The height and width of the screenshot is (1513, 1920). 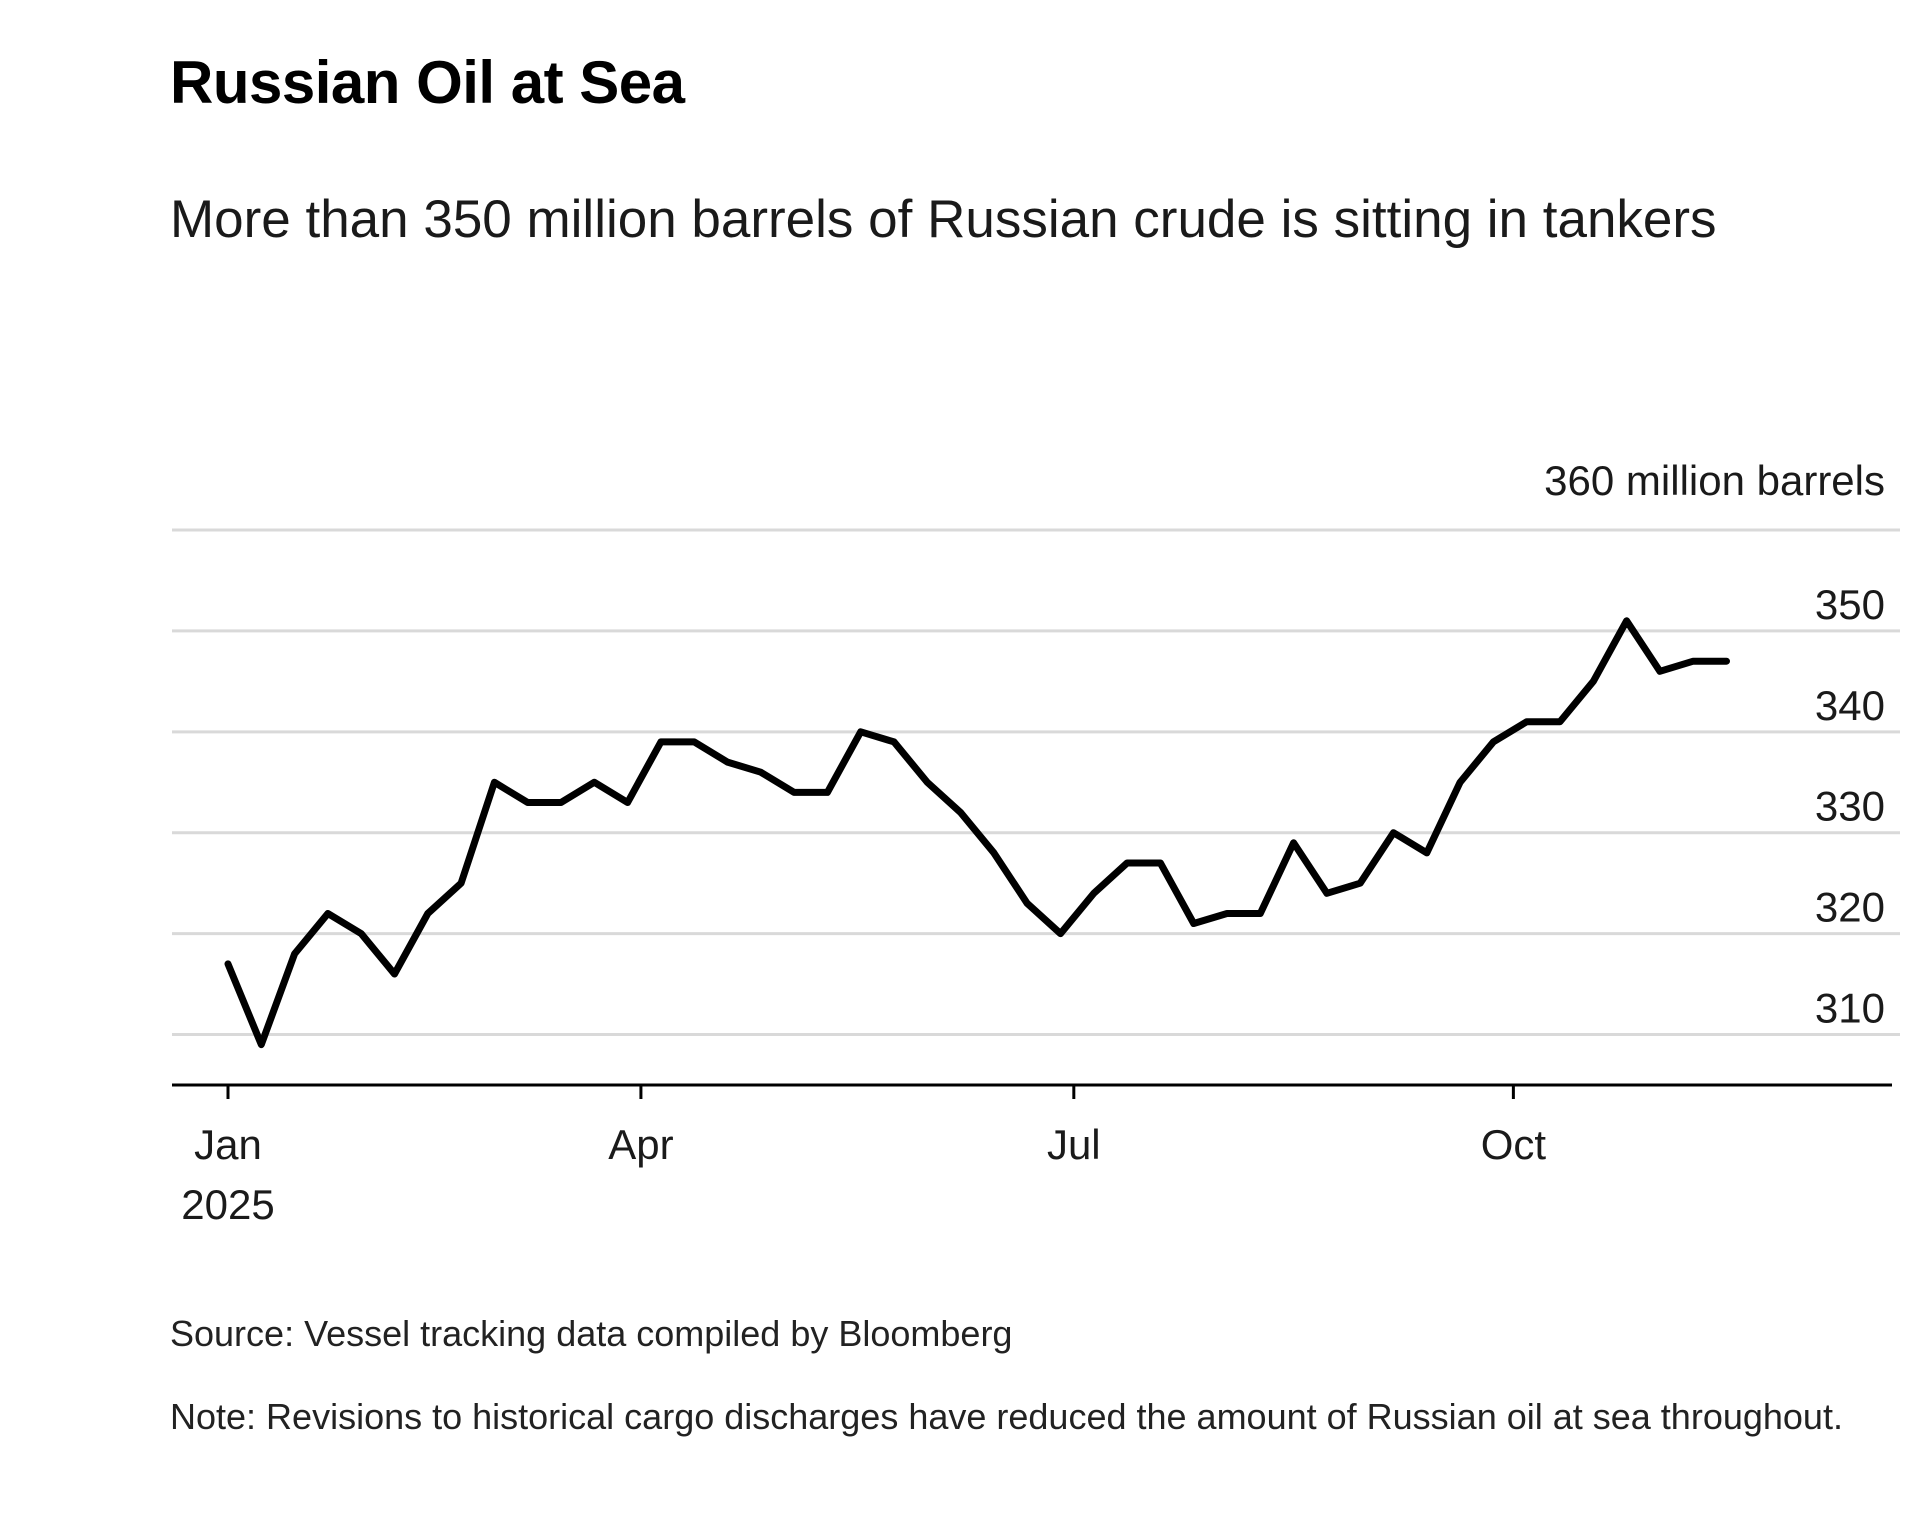 What do you see at coordinates (227, 1204) in the screenshot?
I see `x-tick-sublabel: 2025` at bounding box center [227, 1204].